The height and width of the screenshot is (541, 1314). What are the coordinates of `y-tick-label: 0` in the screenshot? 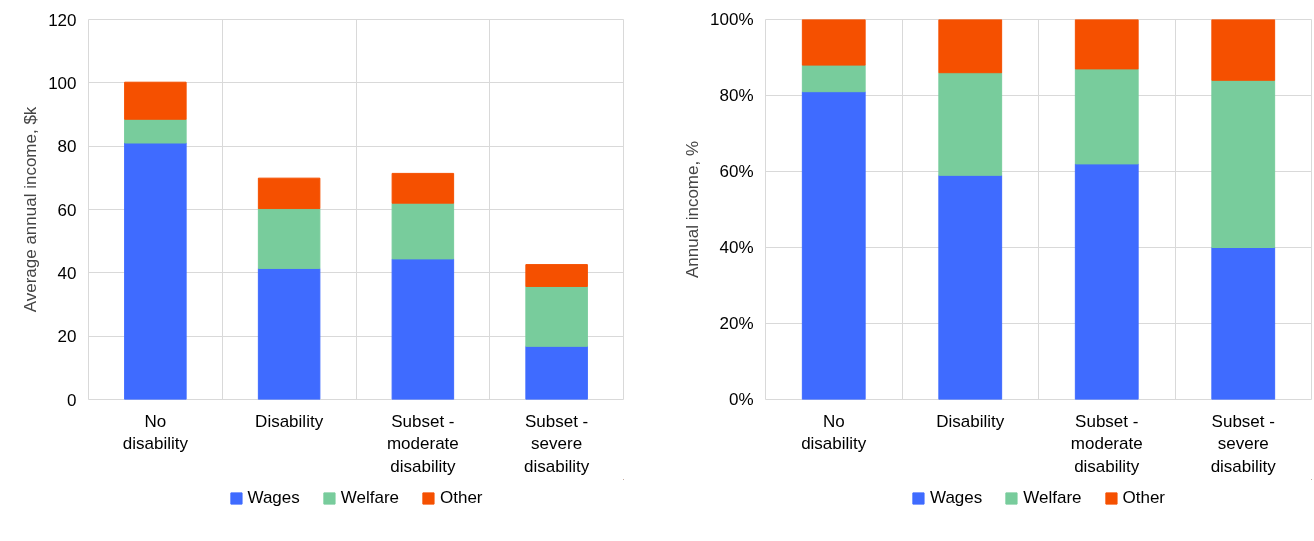 It's located at (72, 400).